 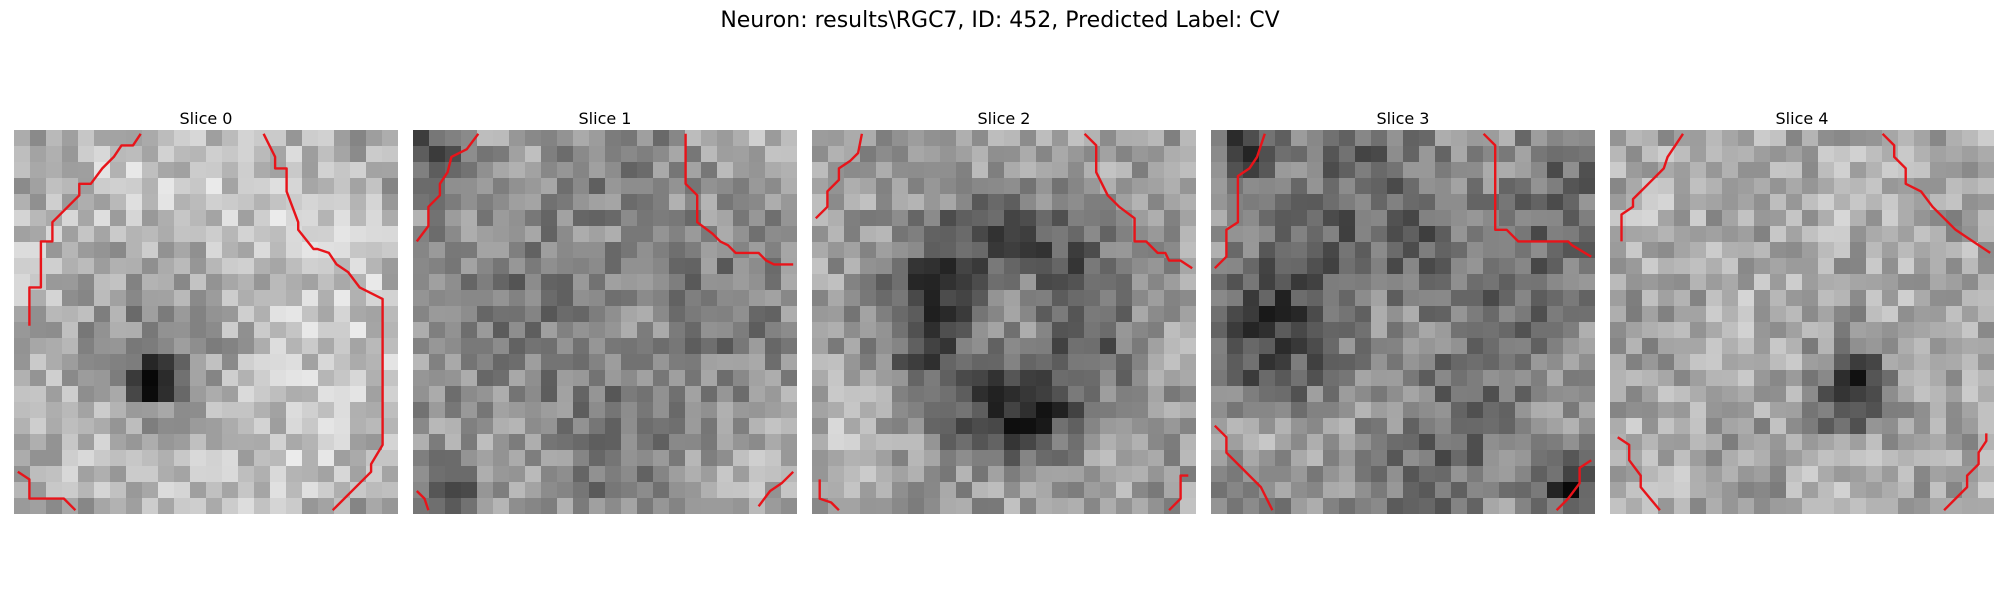 What do you see at coordinates (1802, 118) in the screenshot?
I see `slice-title: Slice 4` at bounding box center [1802, 118].